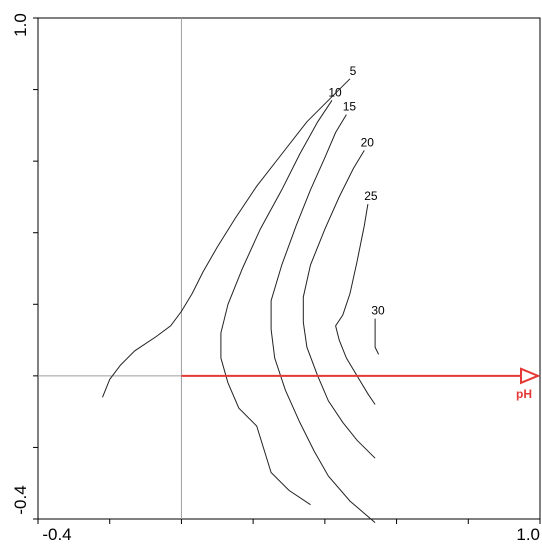  What do you see at coordinates (524, 394) in the screenshot?
I see `ph-arrow-label: pH` at bounding box center [524, 394].